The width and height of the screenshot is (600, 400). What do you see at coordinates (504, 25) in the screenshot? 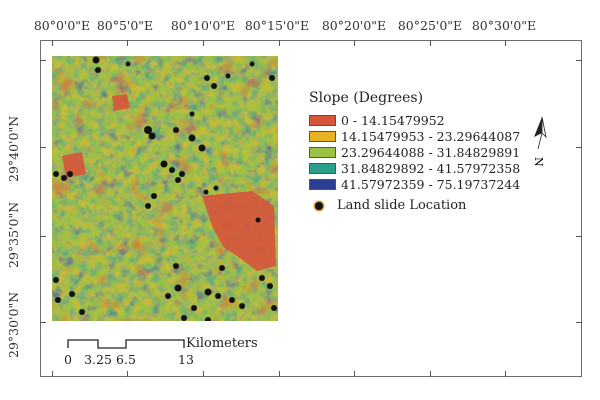
I see `longitude-label: 80°30'0"E` at bounding box center [504, 25].